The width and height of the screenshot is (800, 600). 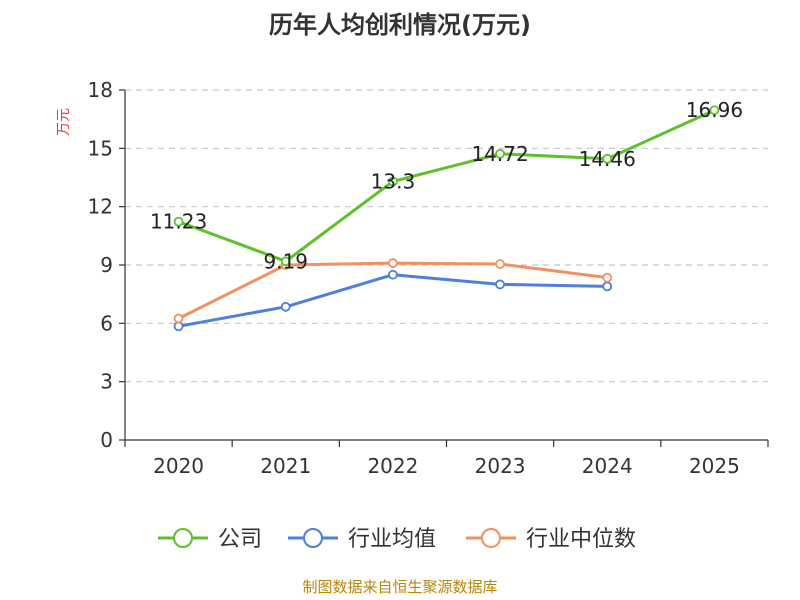 What do you see at coordinates (106, 265) in the screenshot?
I see `y-tick-label: 9` at bounding box center [106, 265].